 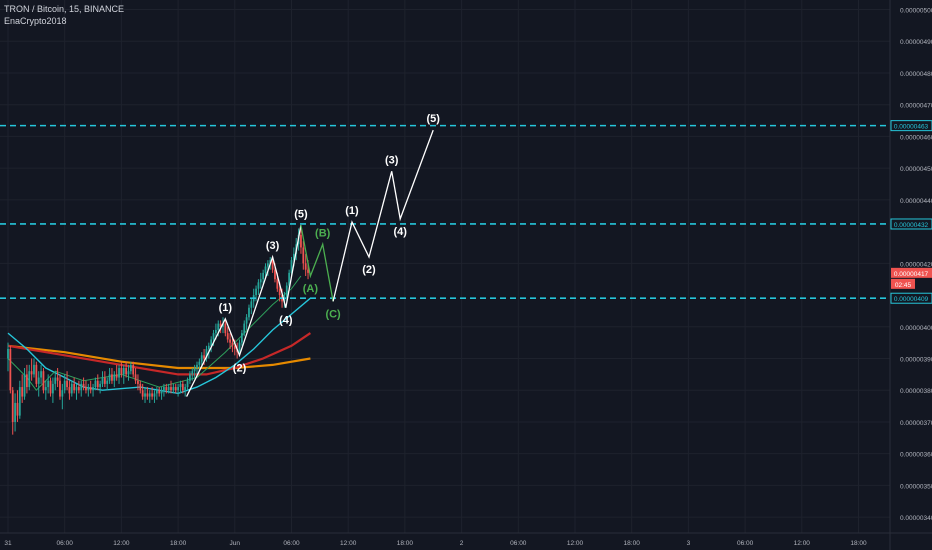 I want to click on x-tick-label: 18:00, so click(x=858, y=543).